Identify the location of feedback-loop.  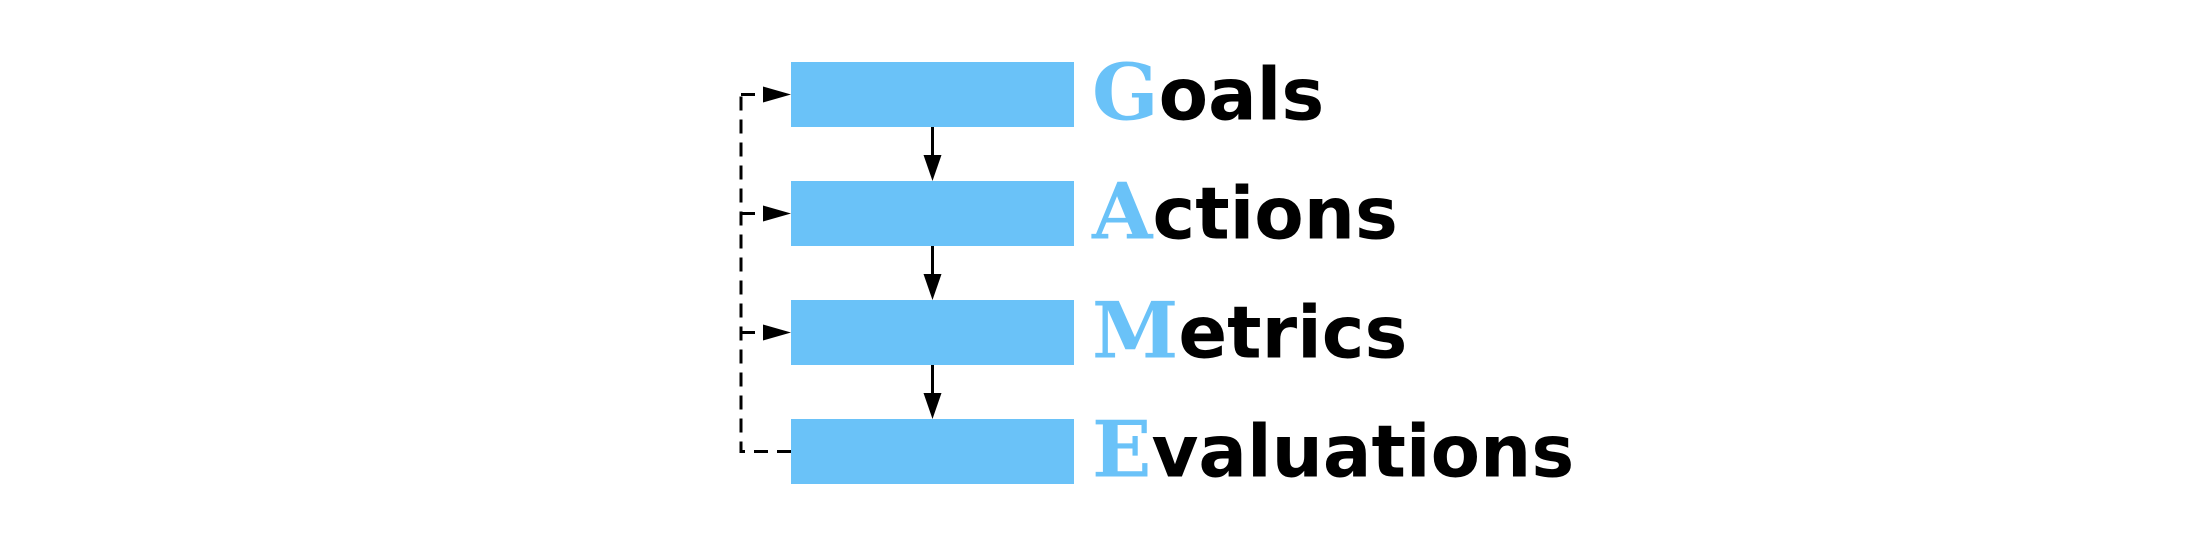
(765, 269).